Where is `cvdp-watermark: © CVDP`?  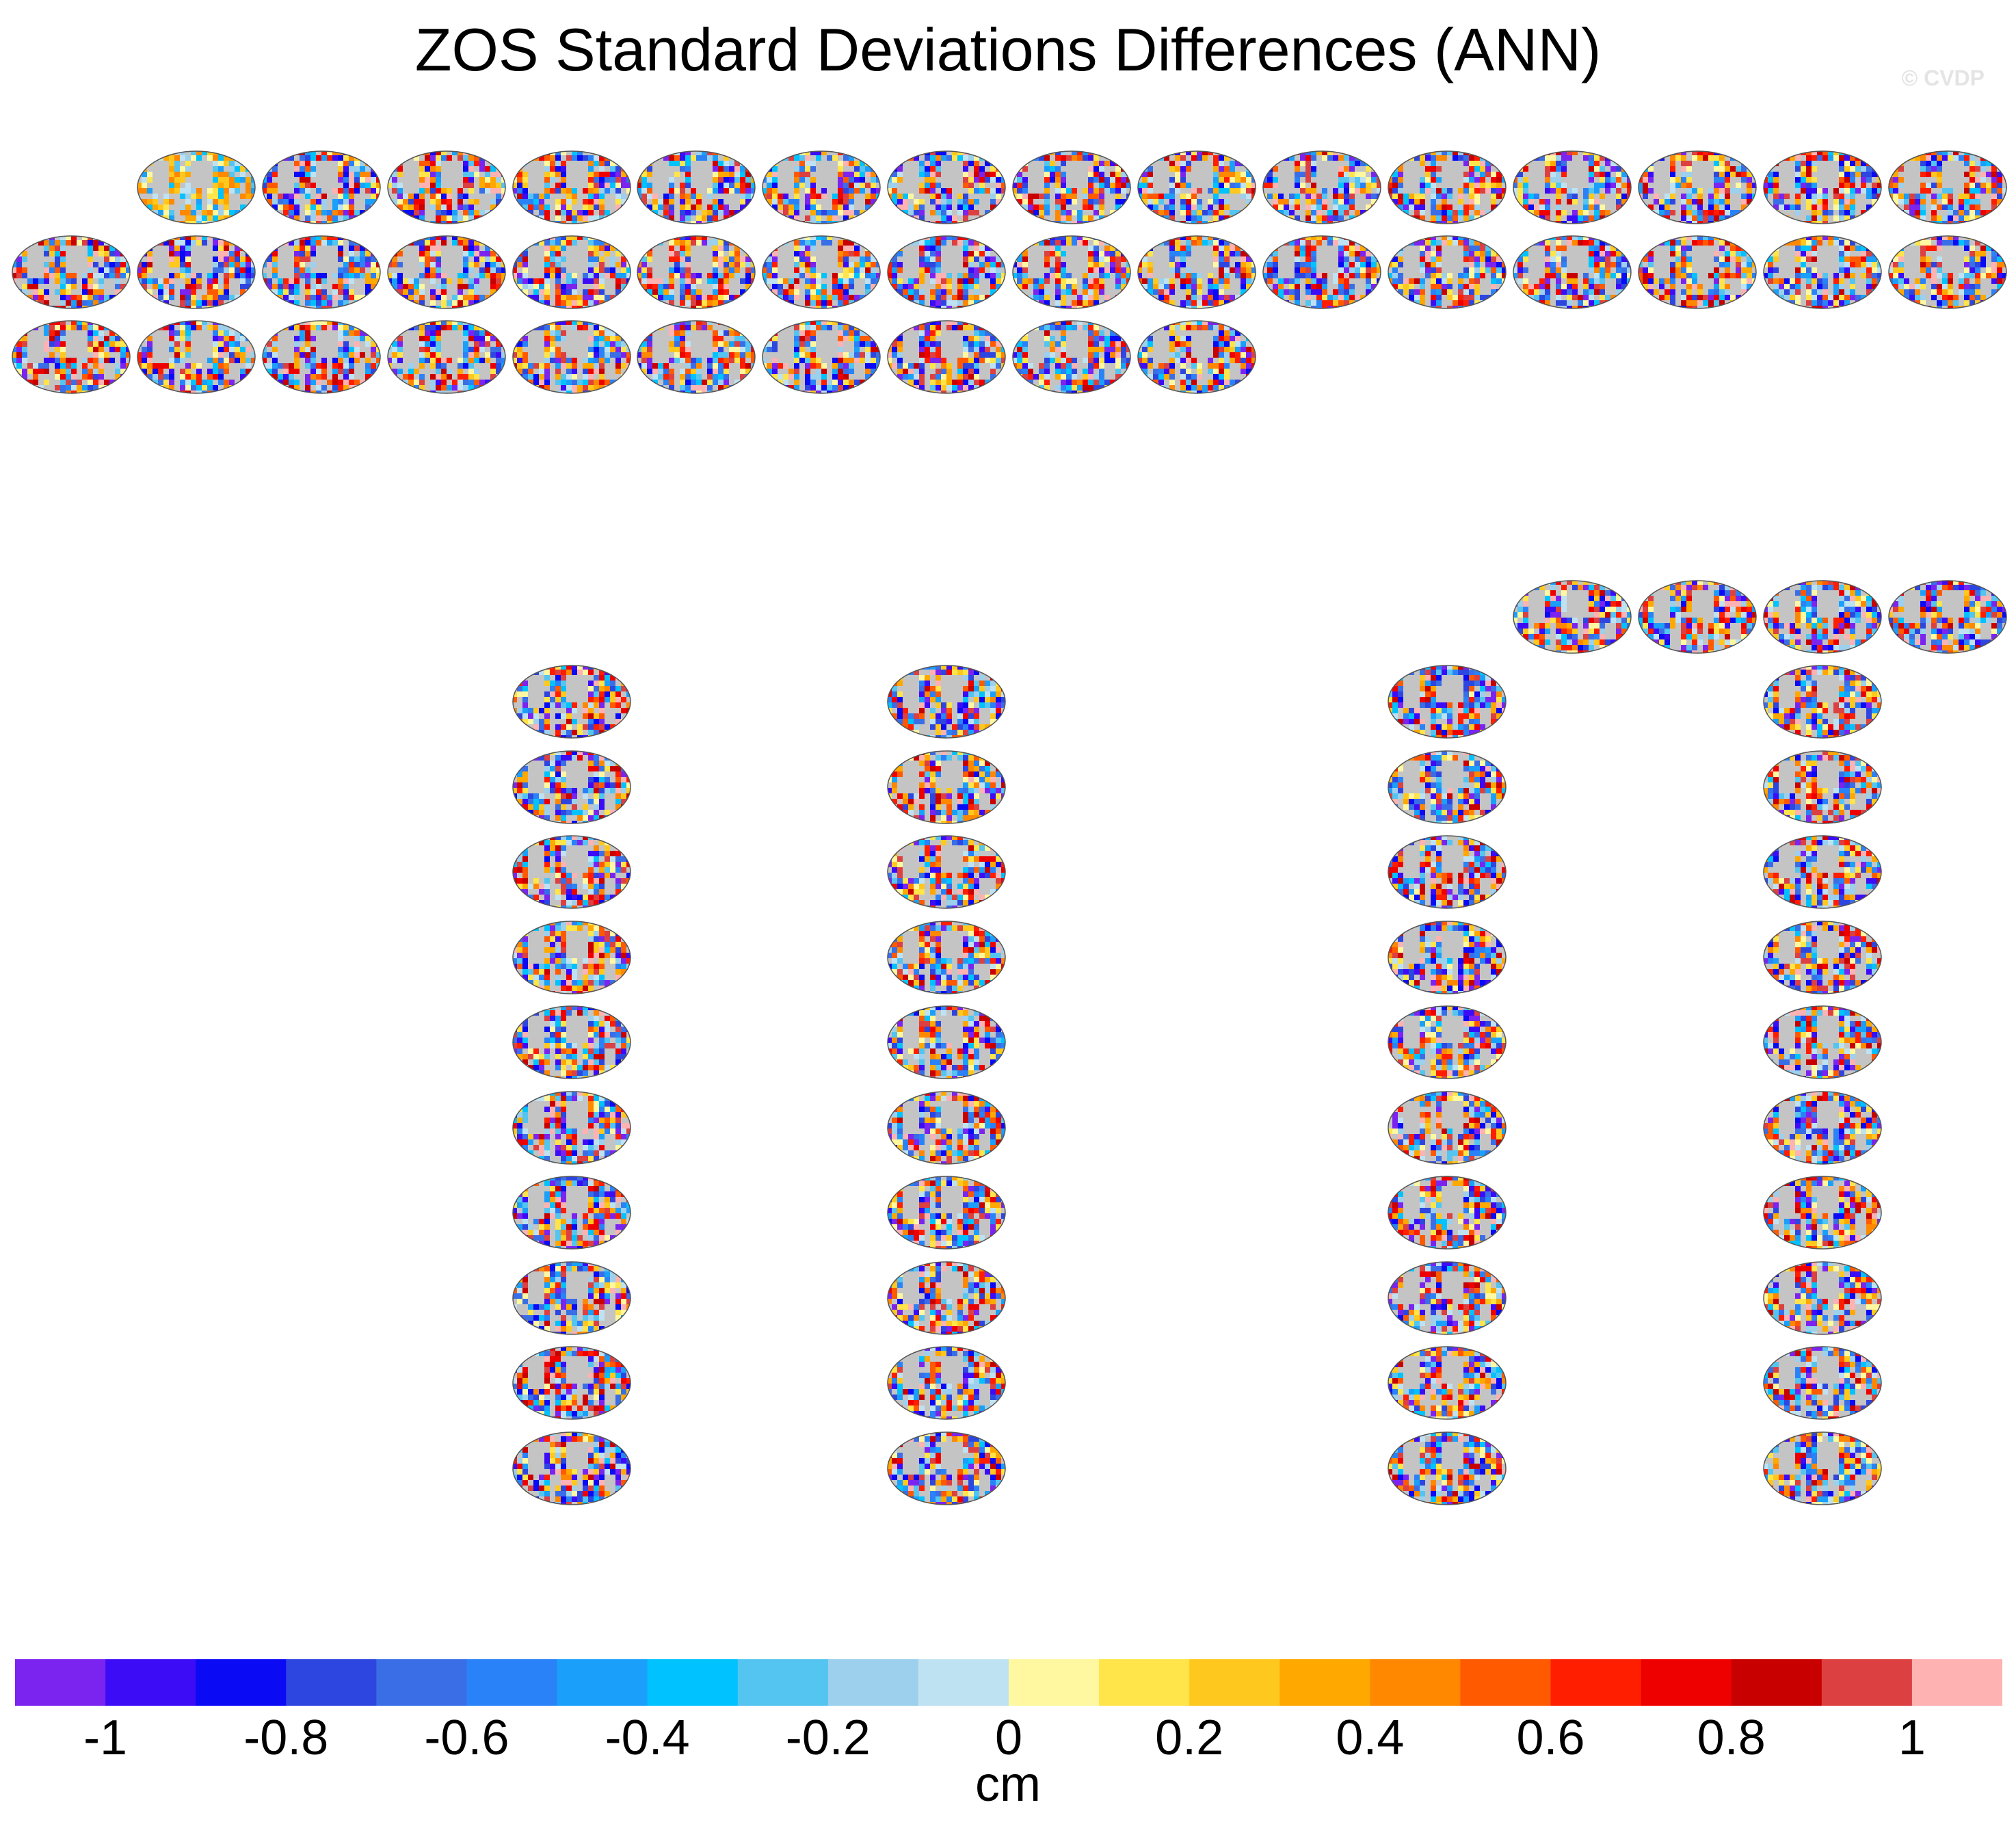
cvdp-watermark: © CVDP is located at coordinates (1943, 79).